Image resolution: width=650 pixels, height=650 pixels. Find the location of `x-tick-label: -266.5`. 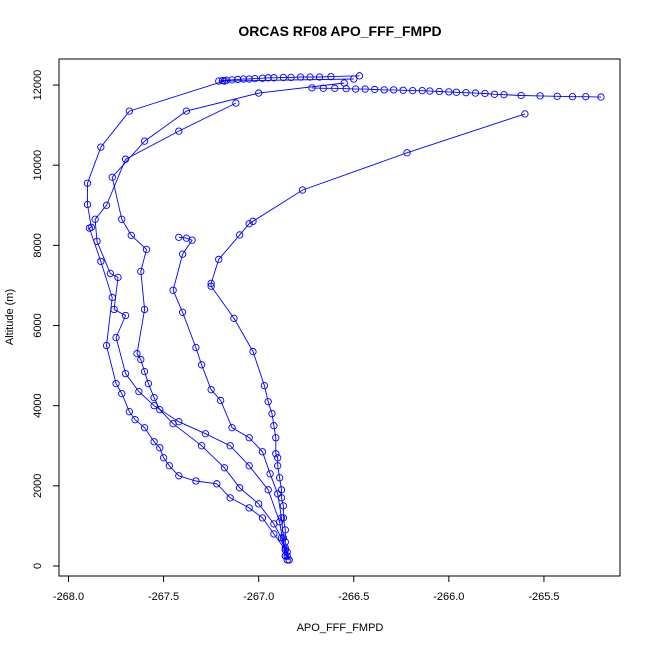

x-tick-label: -266.5 is located at coordinates (353, 597).